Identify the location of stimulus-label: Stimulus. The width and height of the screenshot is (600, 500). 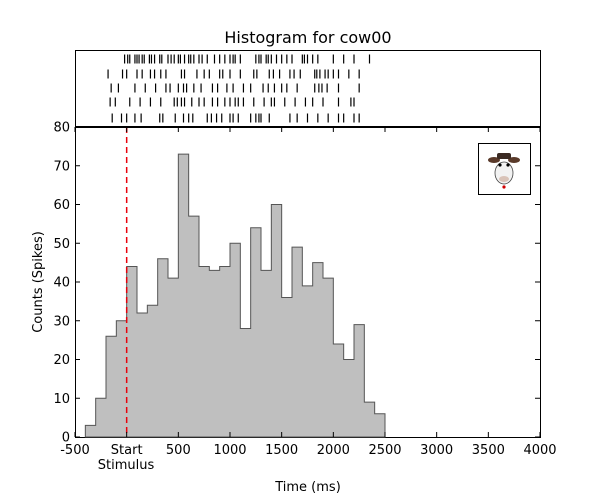
(126, 465).